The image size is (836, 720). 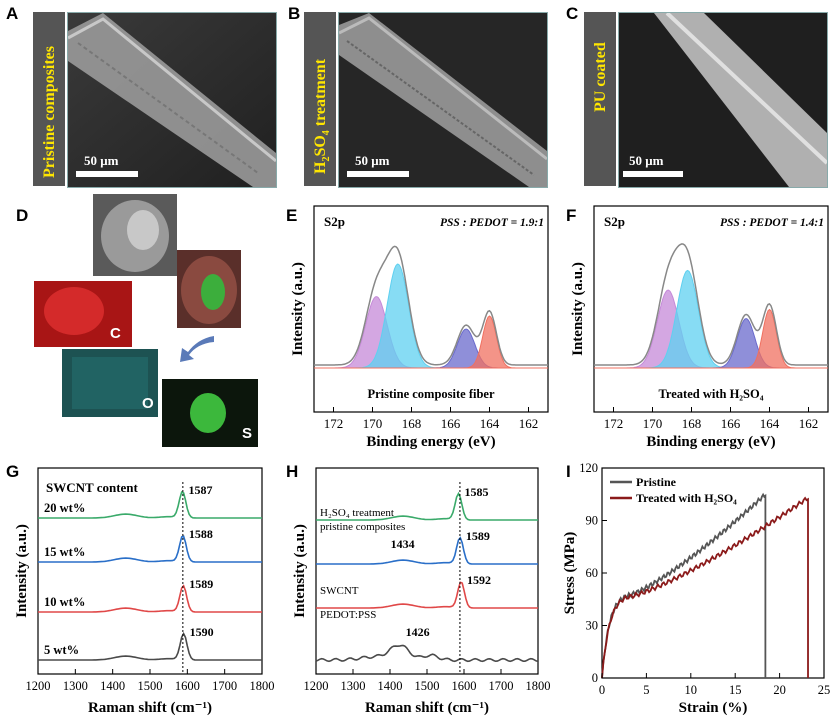 What do you see at coordinates (412, 423) in the screenshot?
I see `chart-e-tick-label: 168` at bounding box center [412, 423].